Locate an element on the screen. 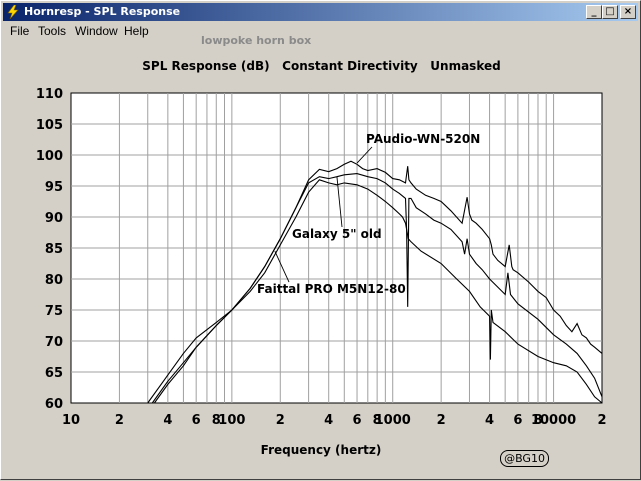 The height and width of the screenshot is (481, 641). y-tick-label: 95 is located at coordinates (54, 187).